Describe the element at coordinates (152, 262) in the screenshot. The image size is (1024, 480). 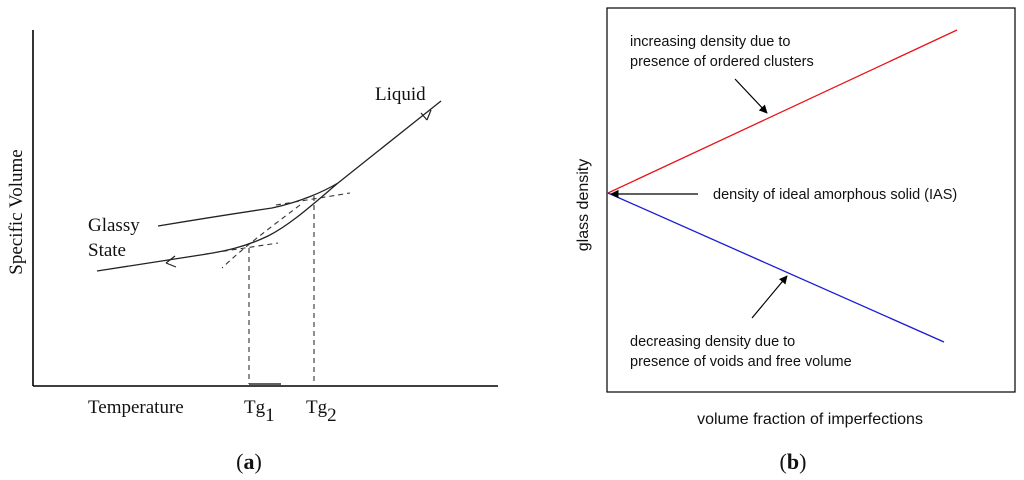
I see `glassy-curve-lower` at that location.